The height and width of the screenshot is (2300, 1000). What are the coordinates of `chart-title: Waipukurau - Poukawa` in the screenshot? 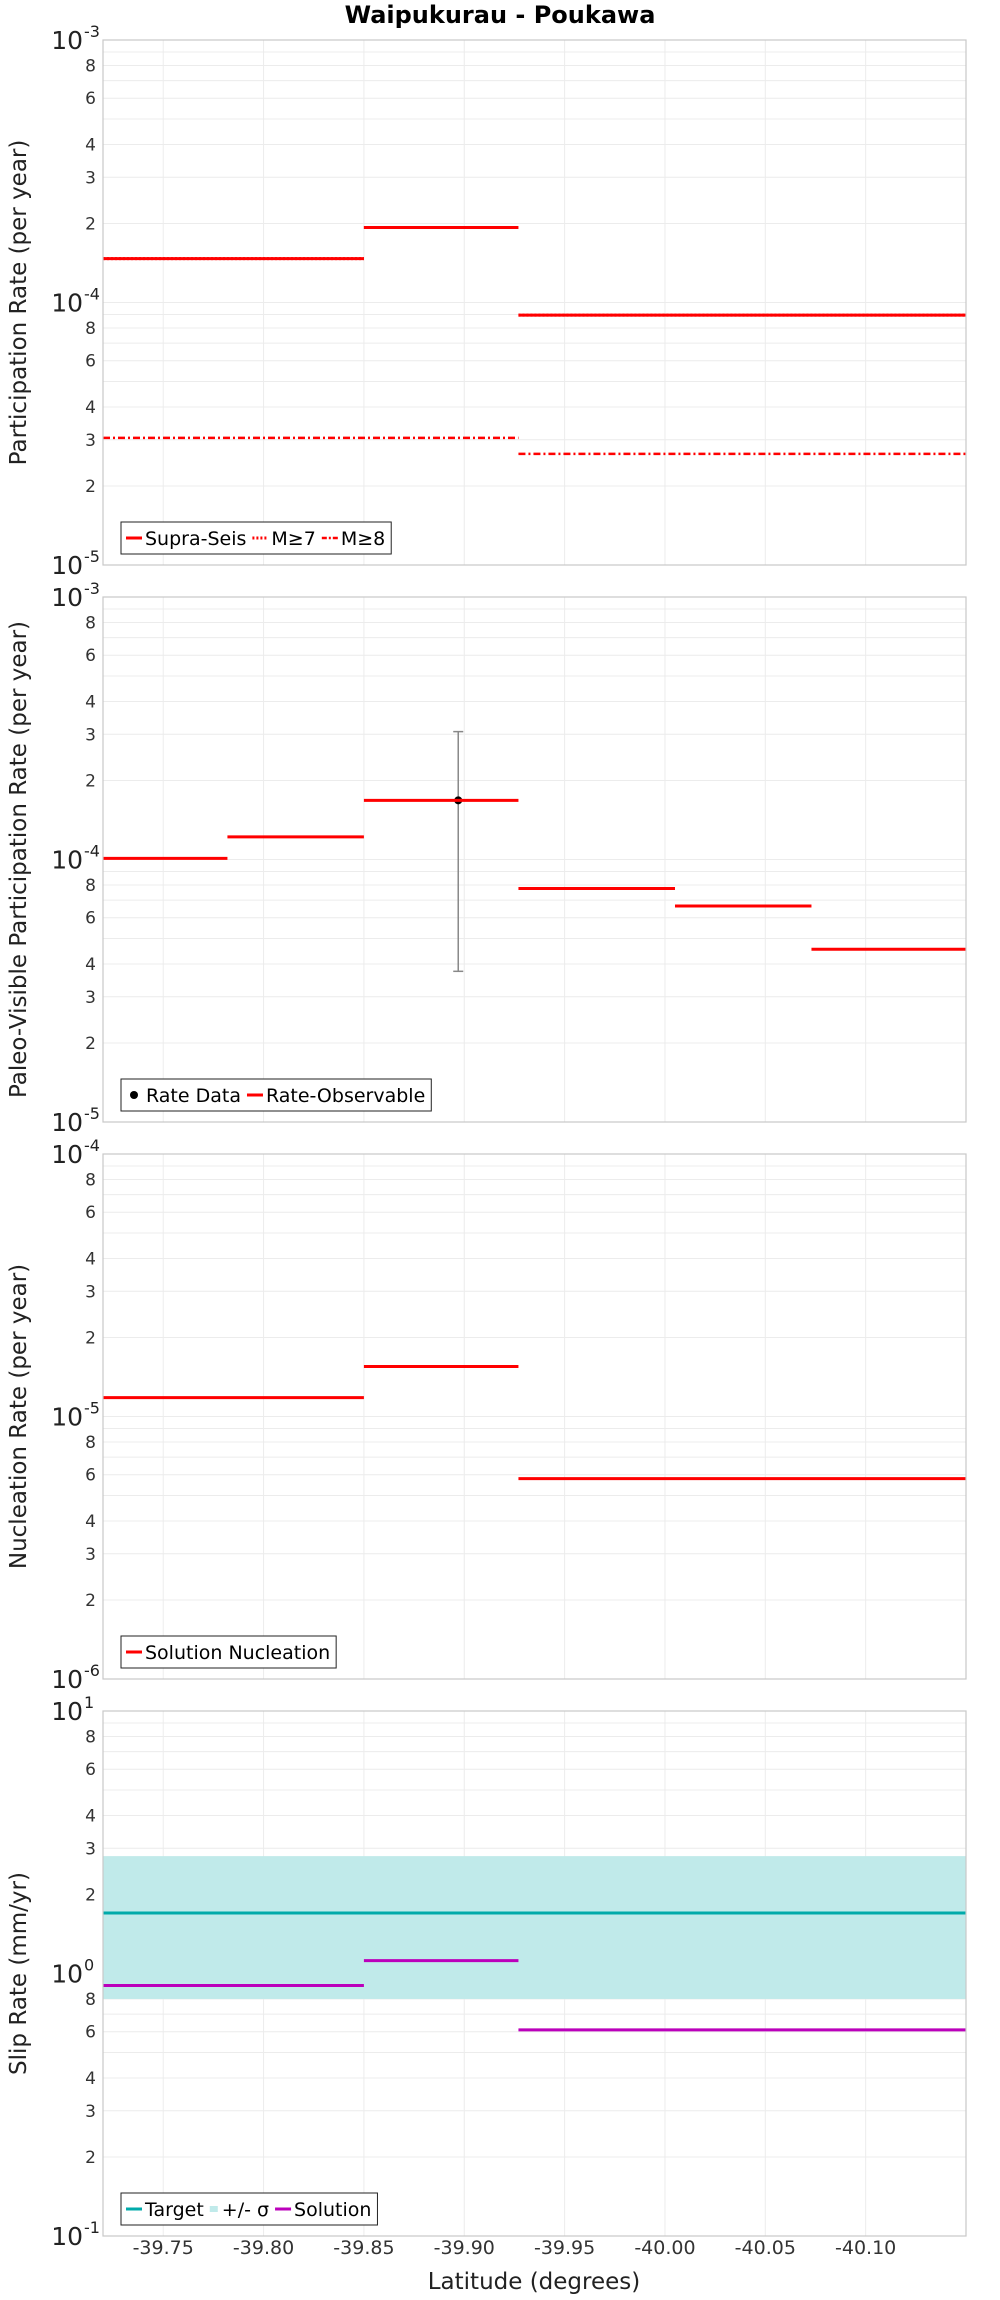 It's located at (500, 15).